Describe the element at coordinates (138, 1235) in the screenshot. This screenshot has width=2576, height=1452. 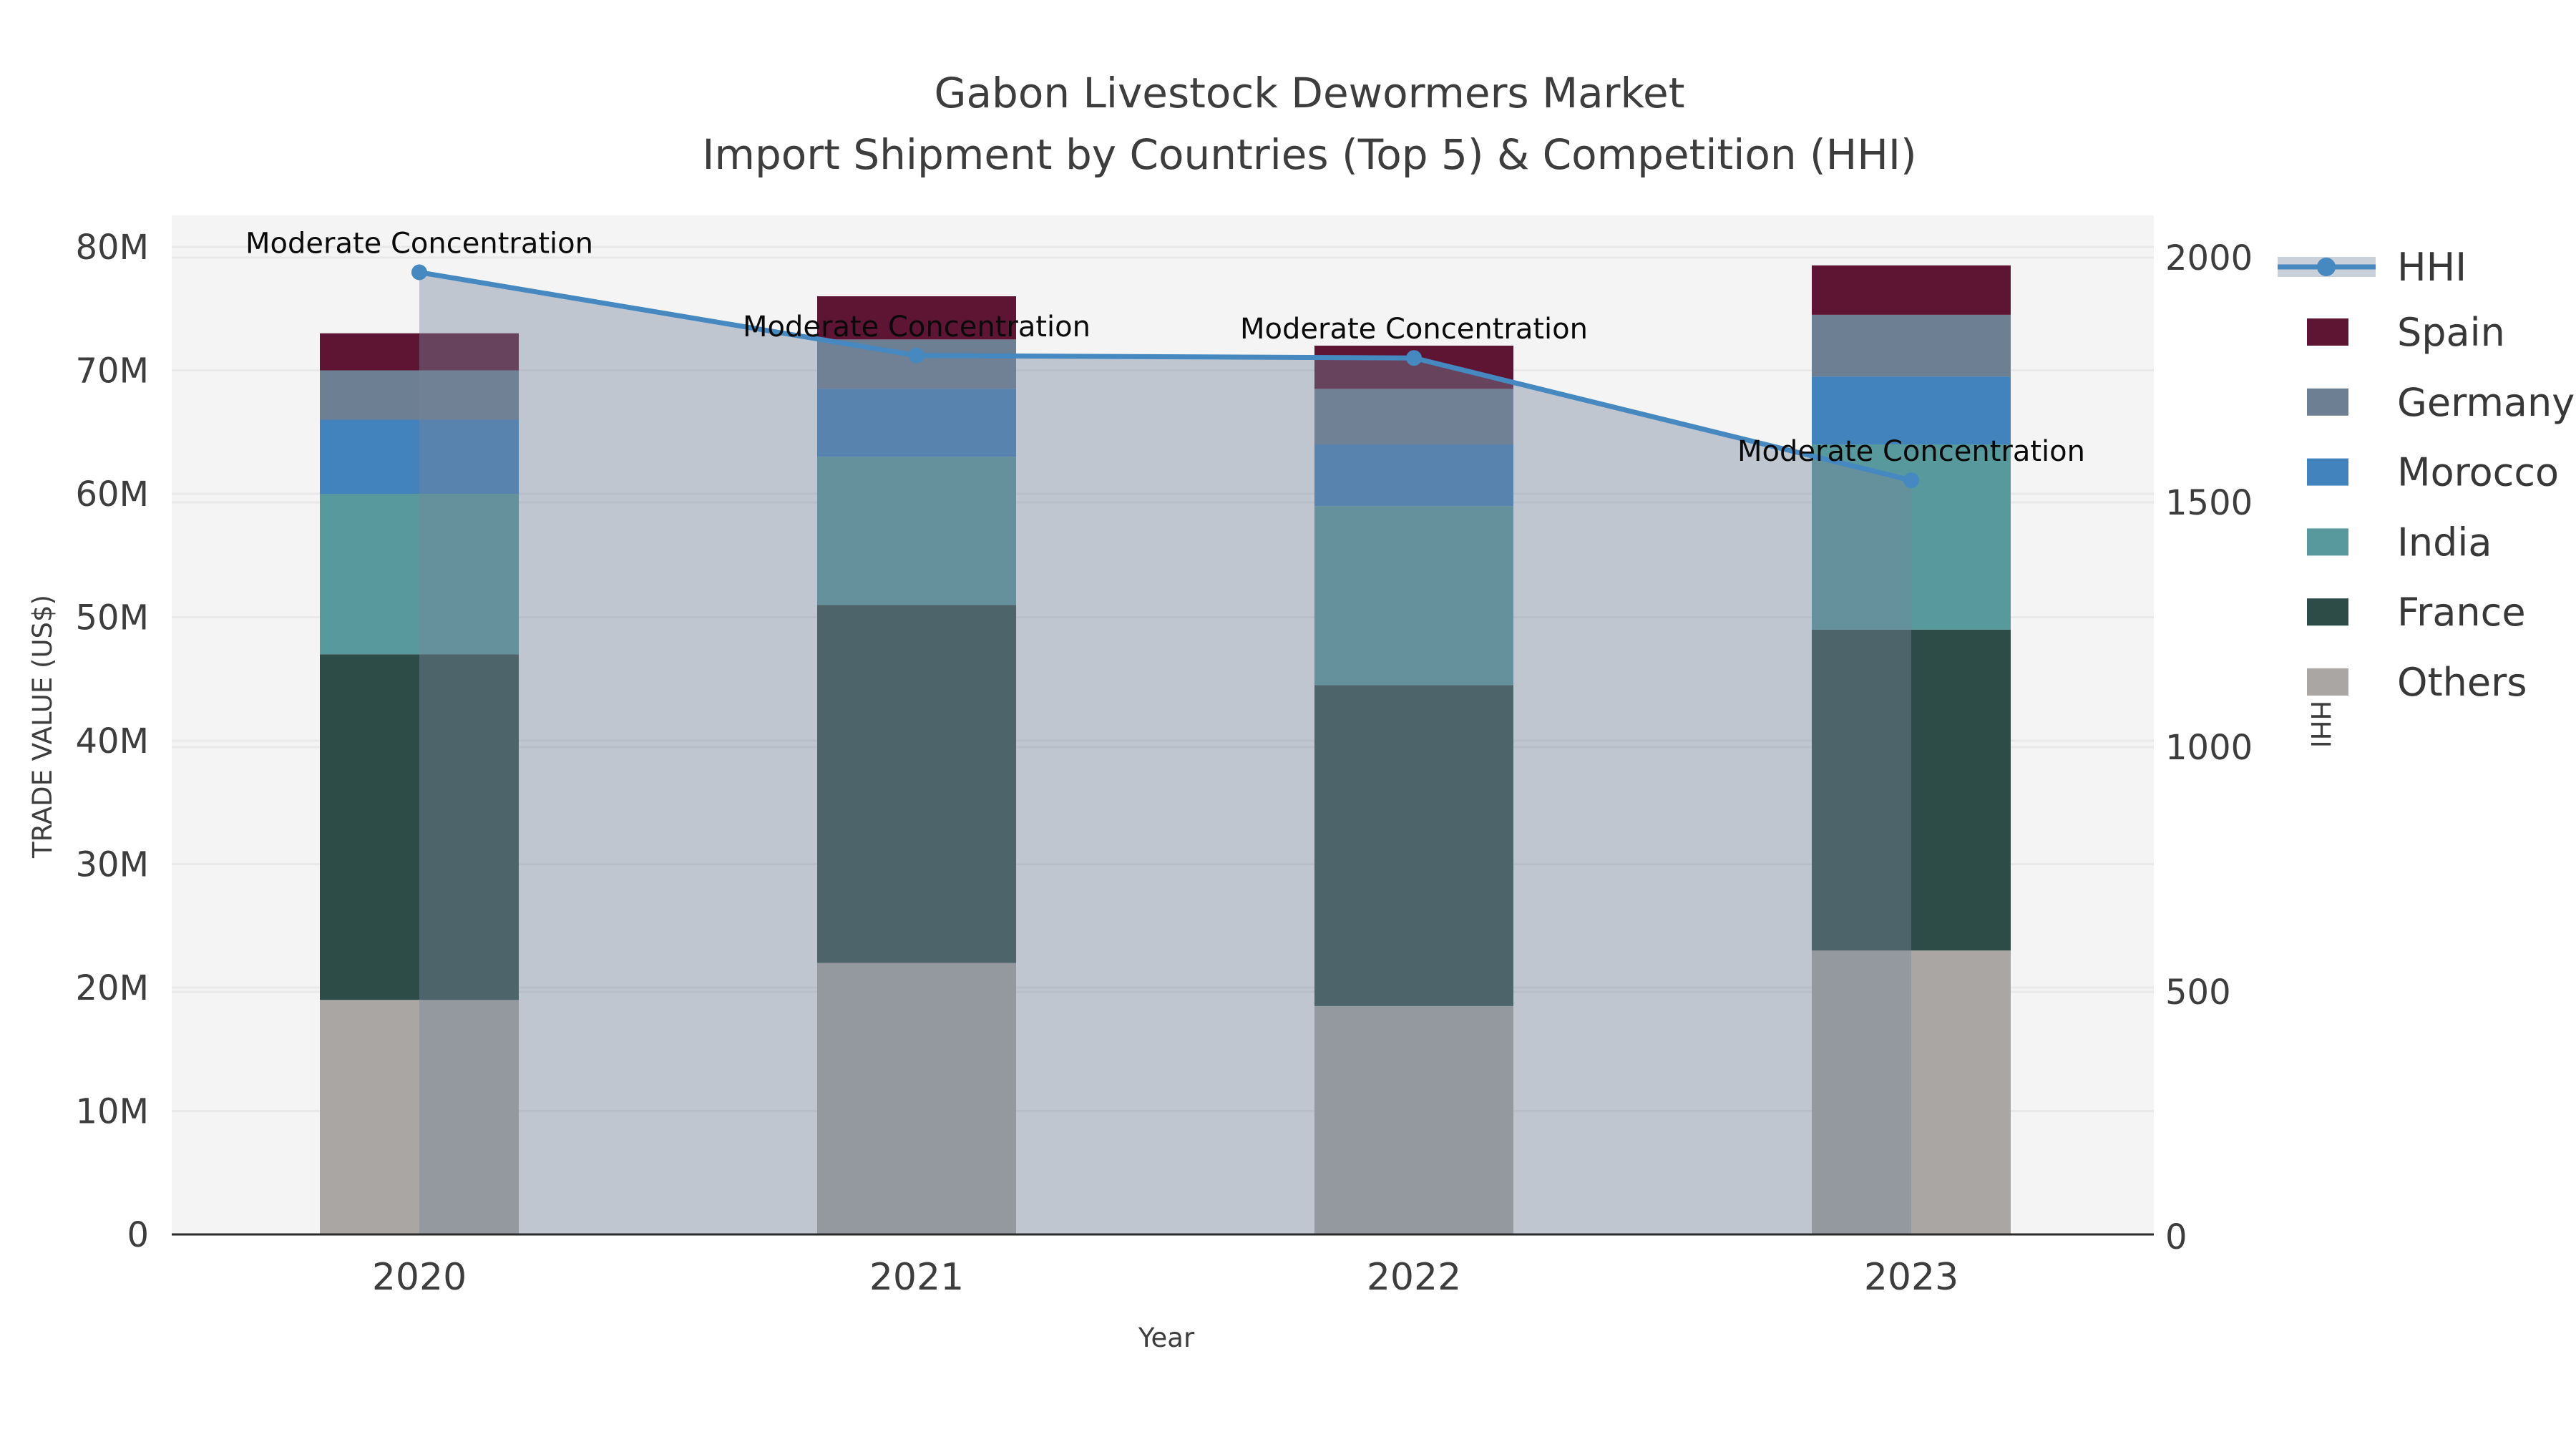
I see `y-axis-tick-left: 0` at that location.